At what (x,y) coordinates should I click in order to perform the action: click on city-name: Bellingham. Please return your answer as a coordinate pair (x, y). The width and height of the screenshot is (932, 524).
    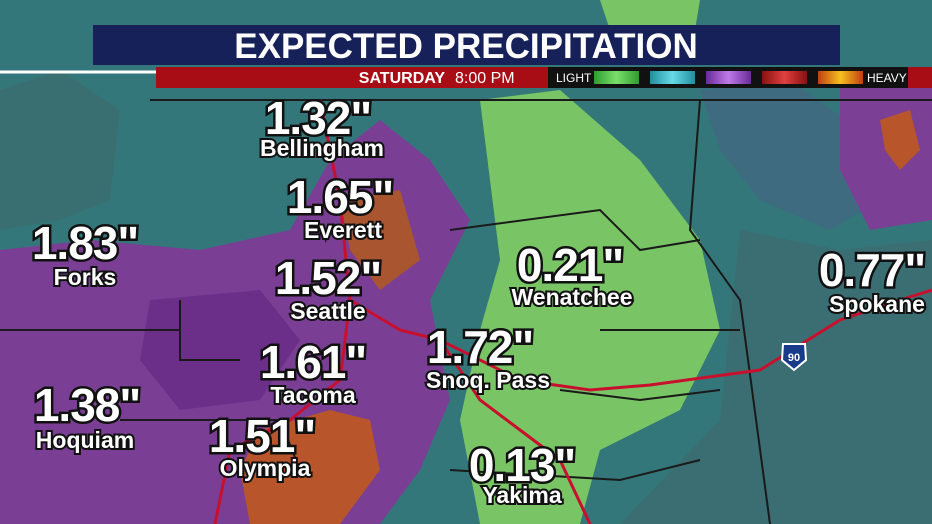
    Looking at the image, I should click on (322, 148).